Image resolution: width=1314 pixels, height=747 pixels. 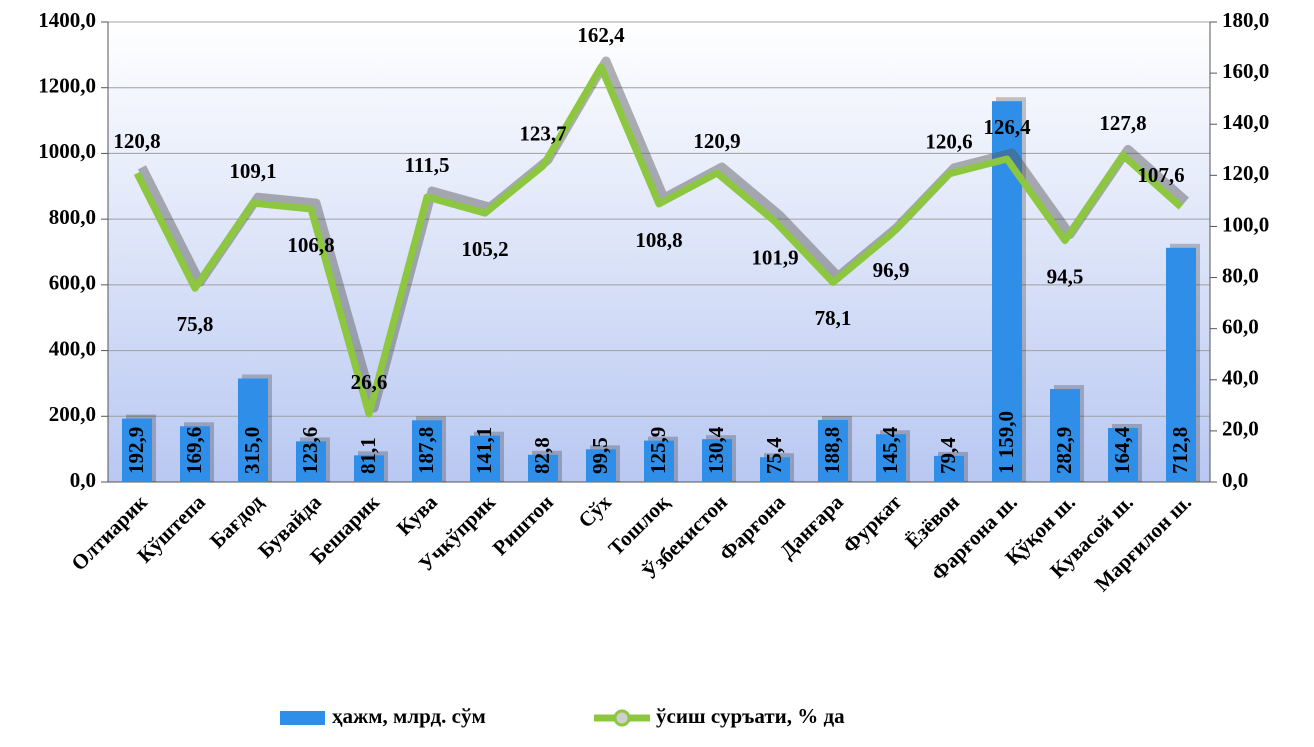 I want to click on y-tick-label: 1400,0, so click(x=67, y=20).